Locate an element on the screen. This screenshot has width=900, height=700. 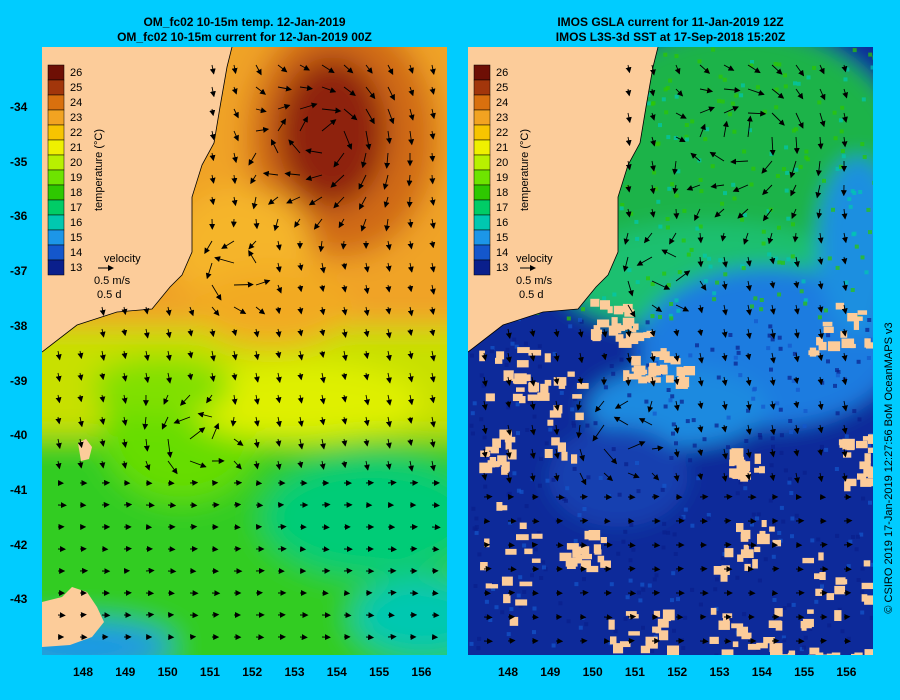
right-title-line2: IMOS L3S-3d SST at 17-Sep-2018 15:20Z is located at coordinates (670, 37).